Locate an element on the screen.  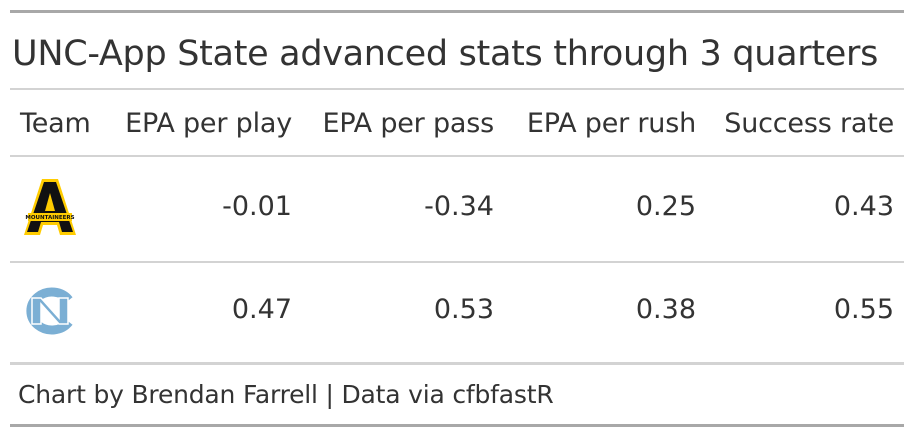
column-header-epa-per-pass: EPA per pass is located at coordinates (408, 123).